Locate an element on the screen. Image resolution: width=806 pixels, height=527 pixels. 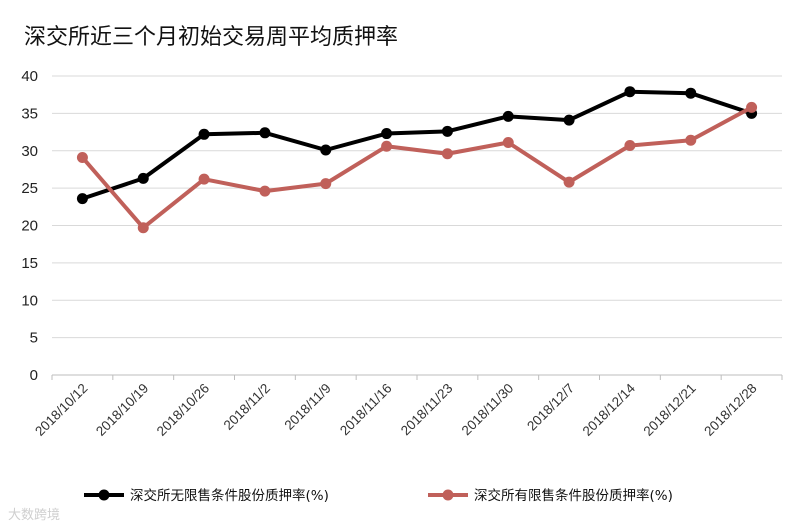
legend-label: 深交所无限售条件股份质押率(%) is located at coordinates (229, 495).